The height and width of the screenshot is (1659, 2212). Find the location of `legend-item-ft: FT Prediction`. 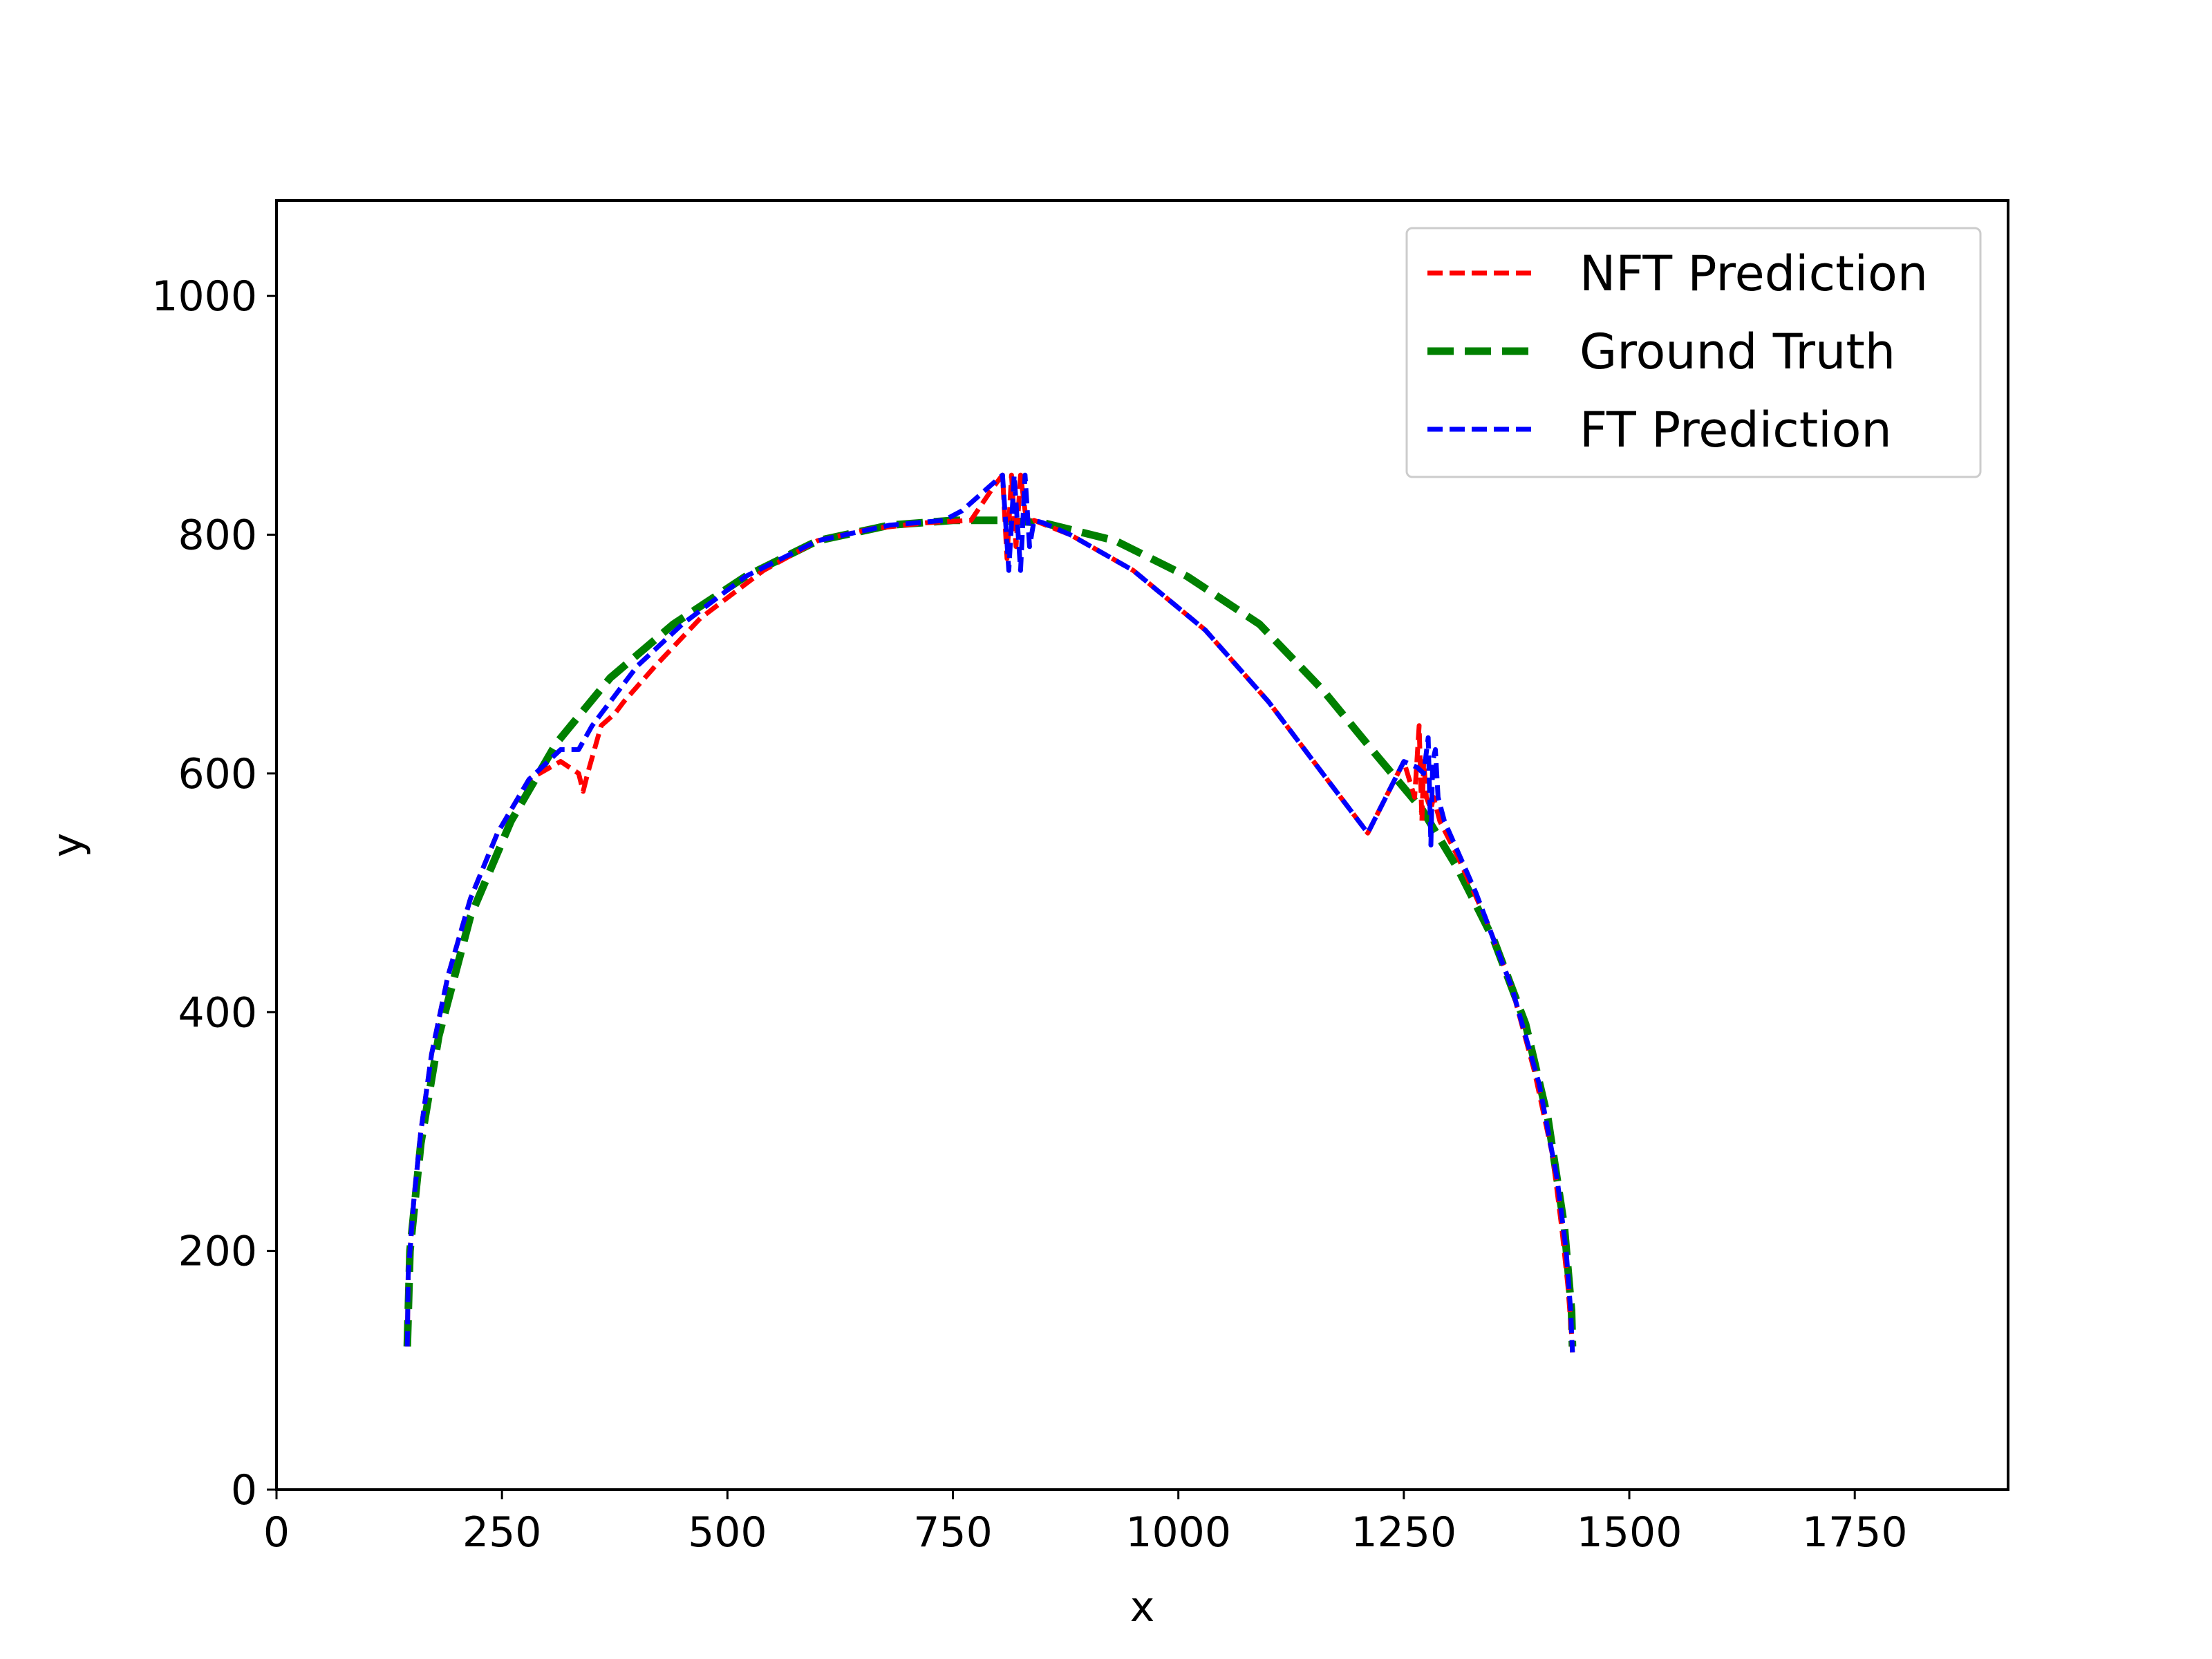

legend-item-ft: FT Prediction is located at coordinates (1659, 430).